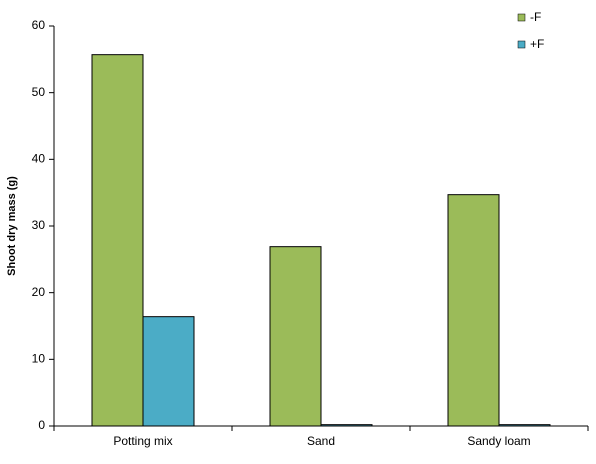  What do you see at coordinates (12, 226) in the screenshot?
I see `y-axis-label: Shoot dry mass (g)` at bounding box center [12, 226].